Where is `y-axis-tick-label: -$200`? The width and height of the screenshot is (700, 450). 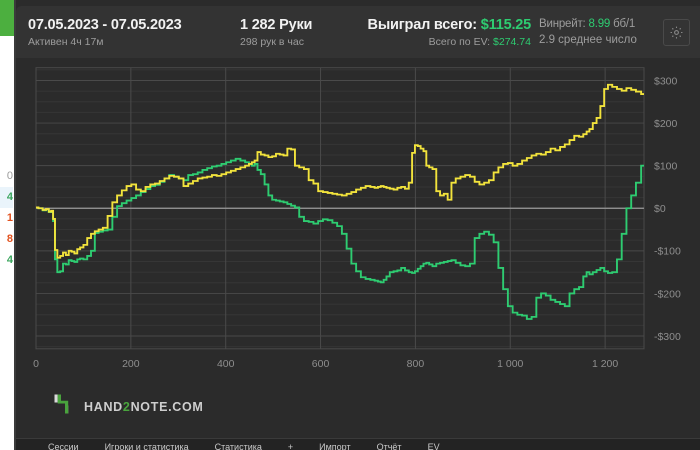 y-axis-tick-label: -$200 is located at coordinates (667, 294).